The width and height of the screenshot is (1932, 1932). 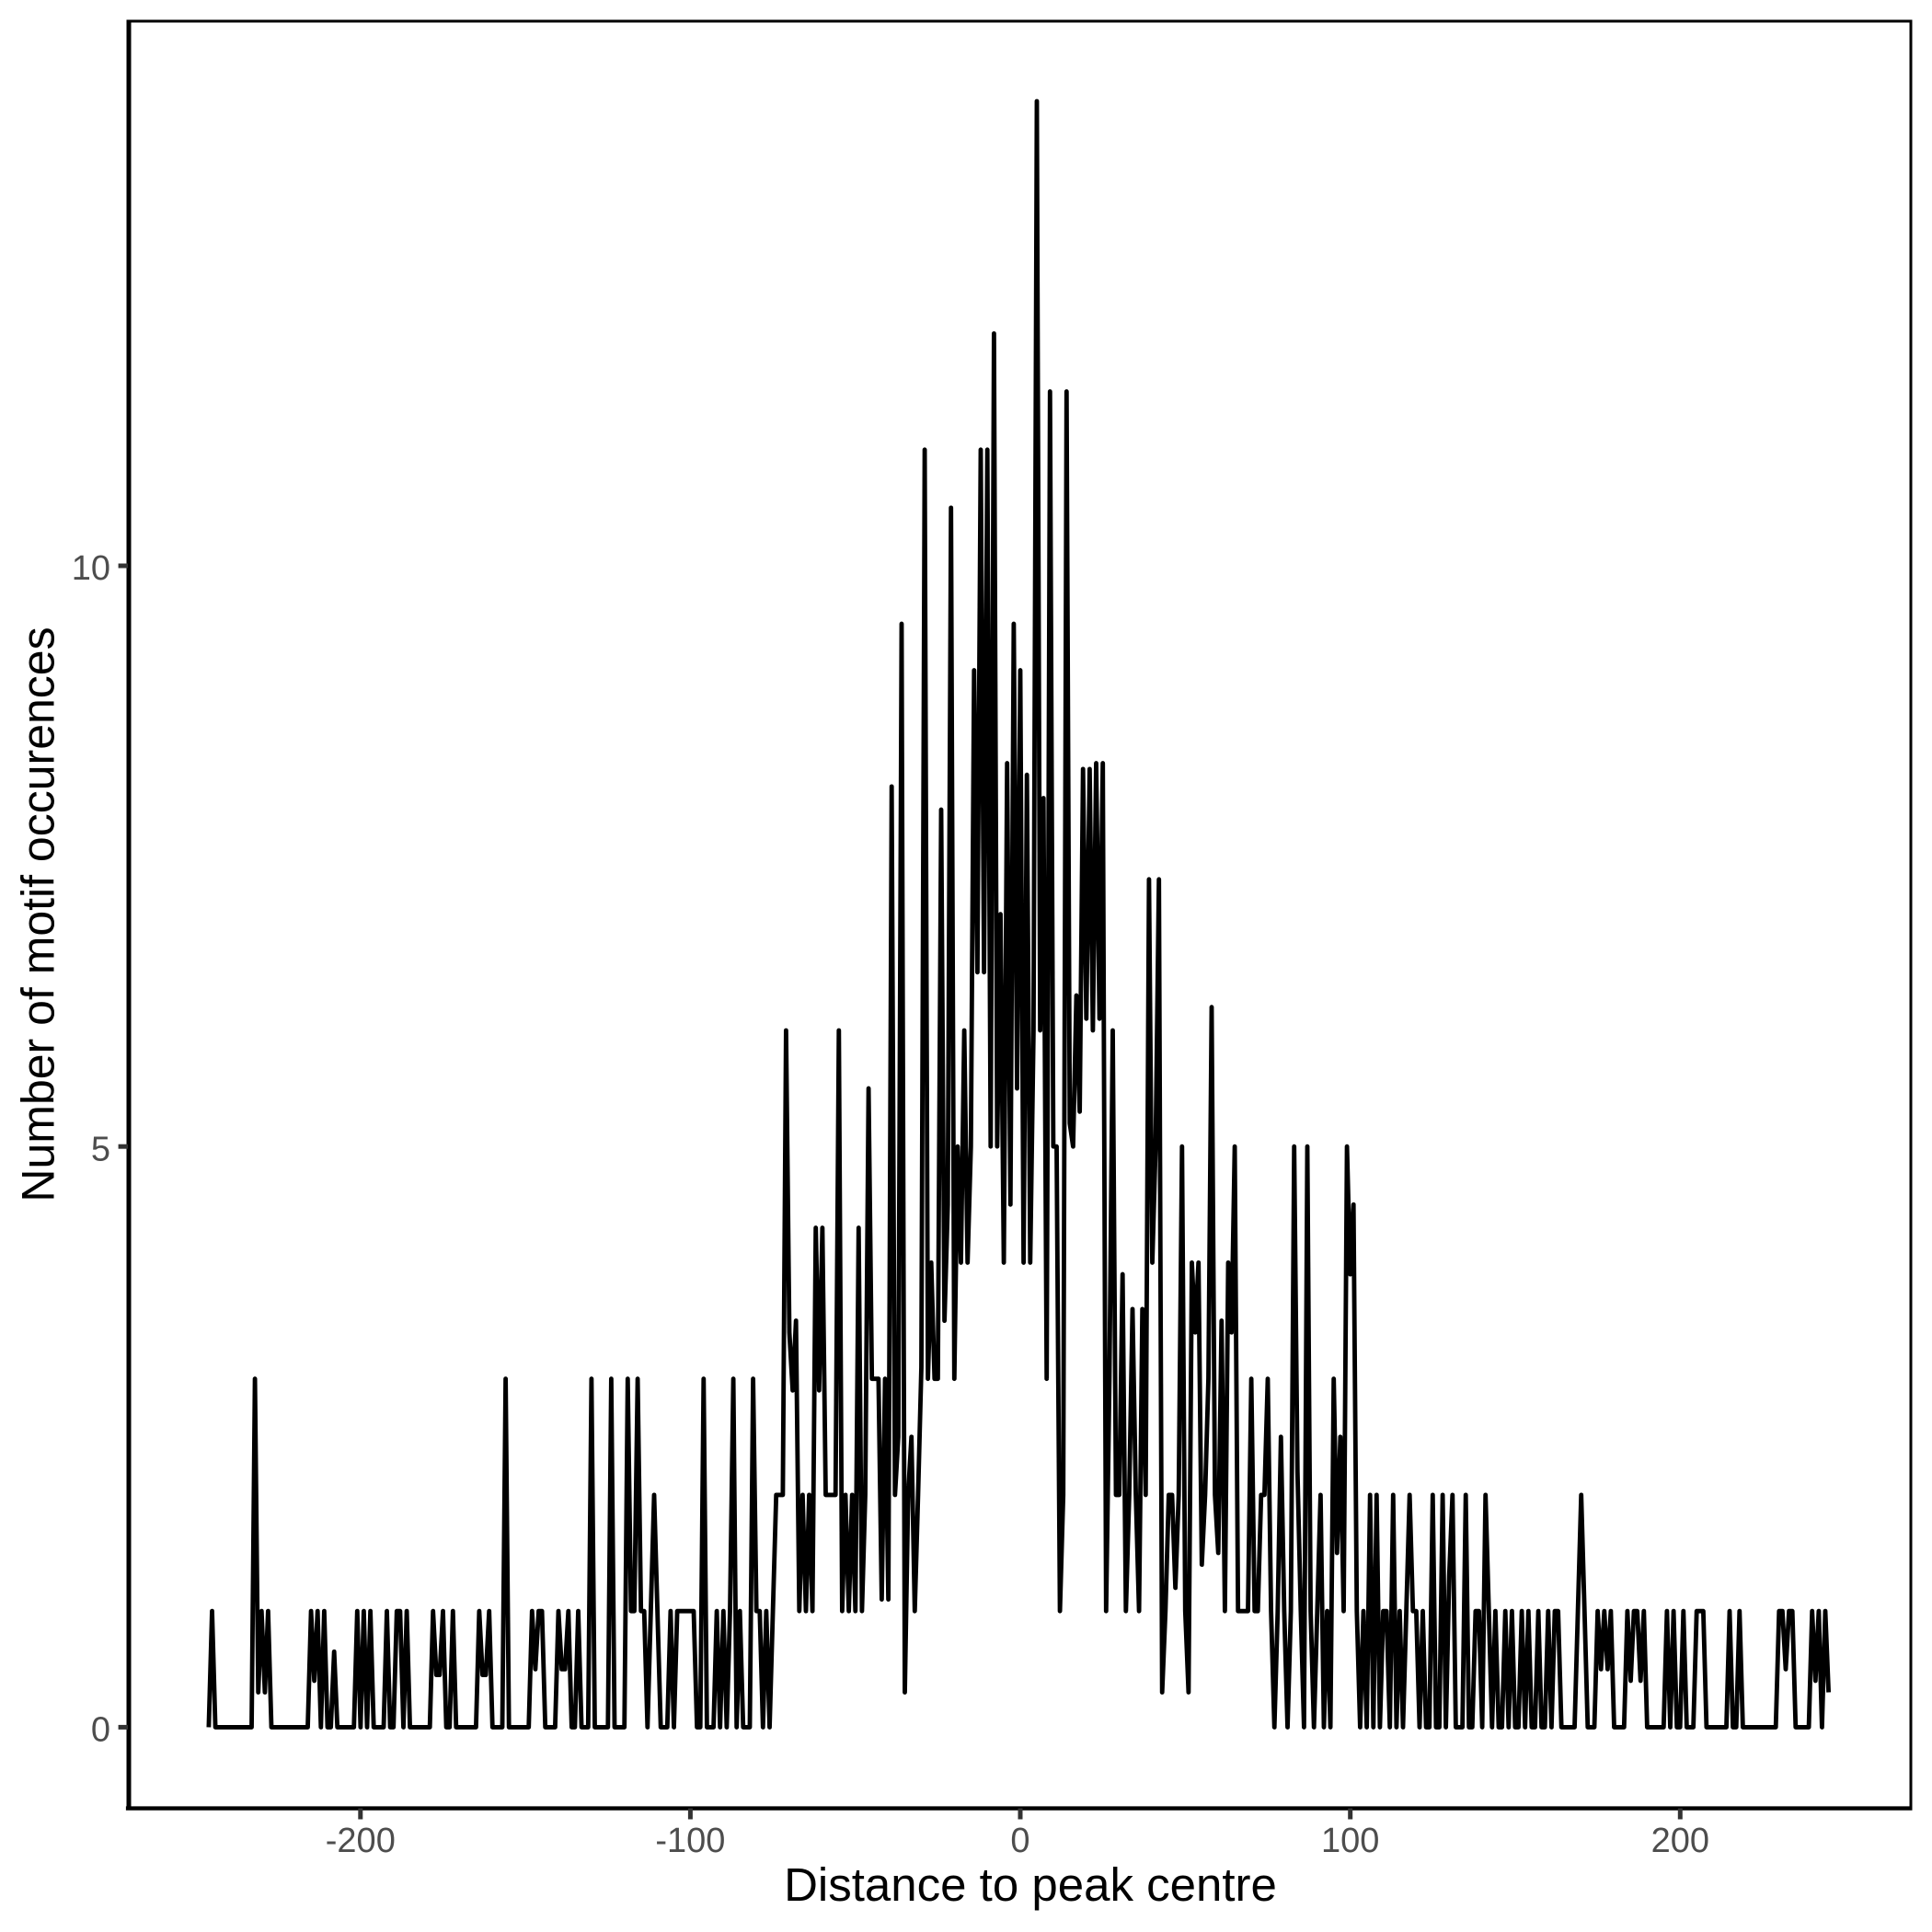 What do you see at coordinates (38, 914) in the screenshot?
I see `svg-text: Number of motif occurences` at bounding box center [38, 914].